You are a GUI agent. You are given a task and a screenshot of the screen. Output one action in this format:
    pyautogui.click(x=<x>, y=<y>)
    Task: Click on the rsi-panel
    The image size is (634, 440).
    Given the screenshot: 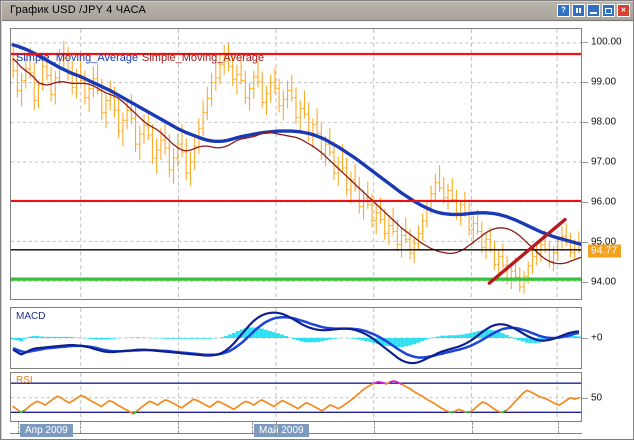 What is the action you would take?
    pyautogui.click(x=296, y=397)
    